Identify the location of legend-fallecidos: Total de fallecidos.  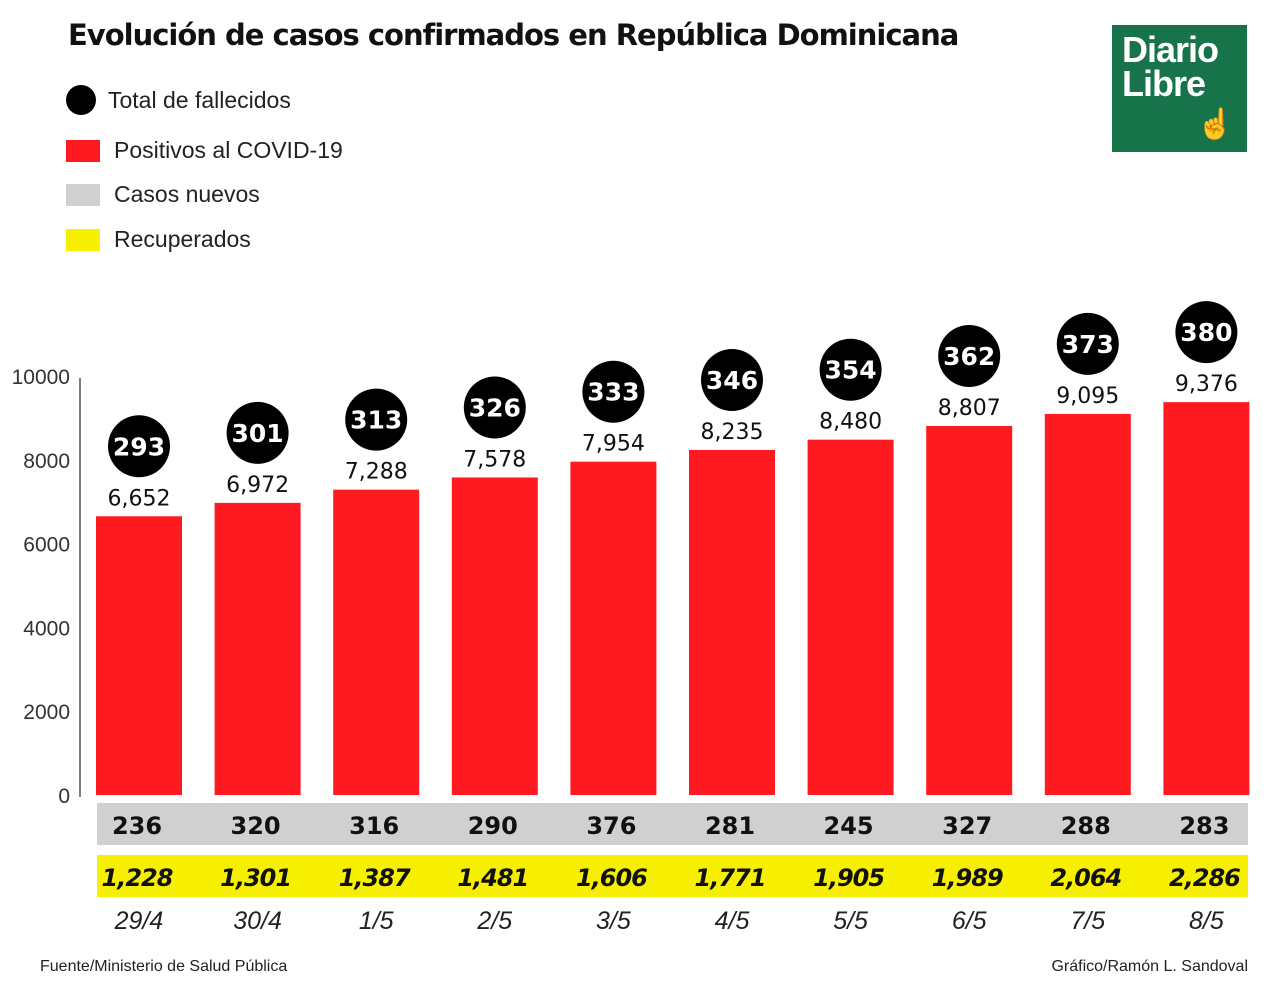
(178, 100).